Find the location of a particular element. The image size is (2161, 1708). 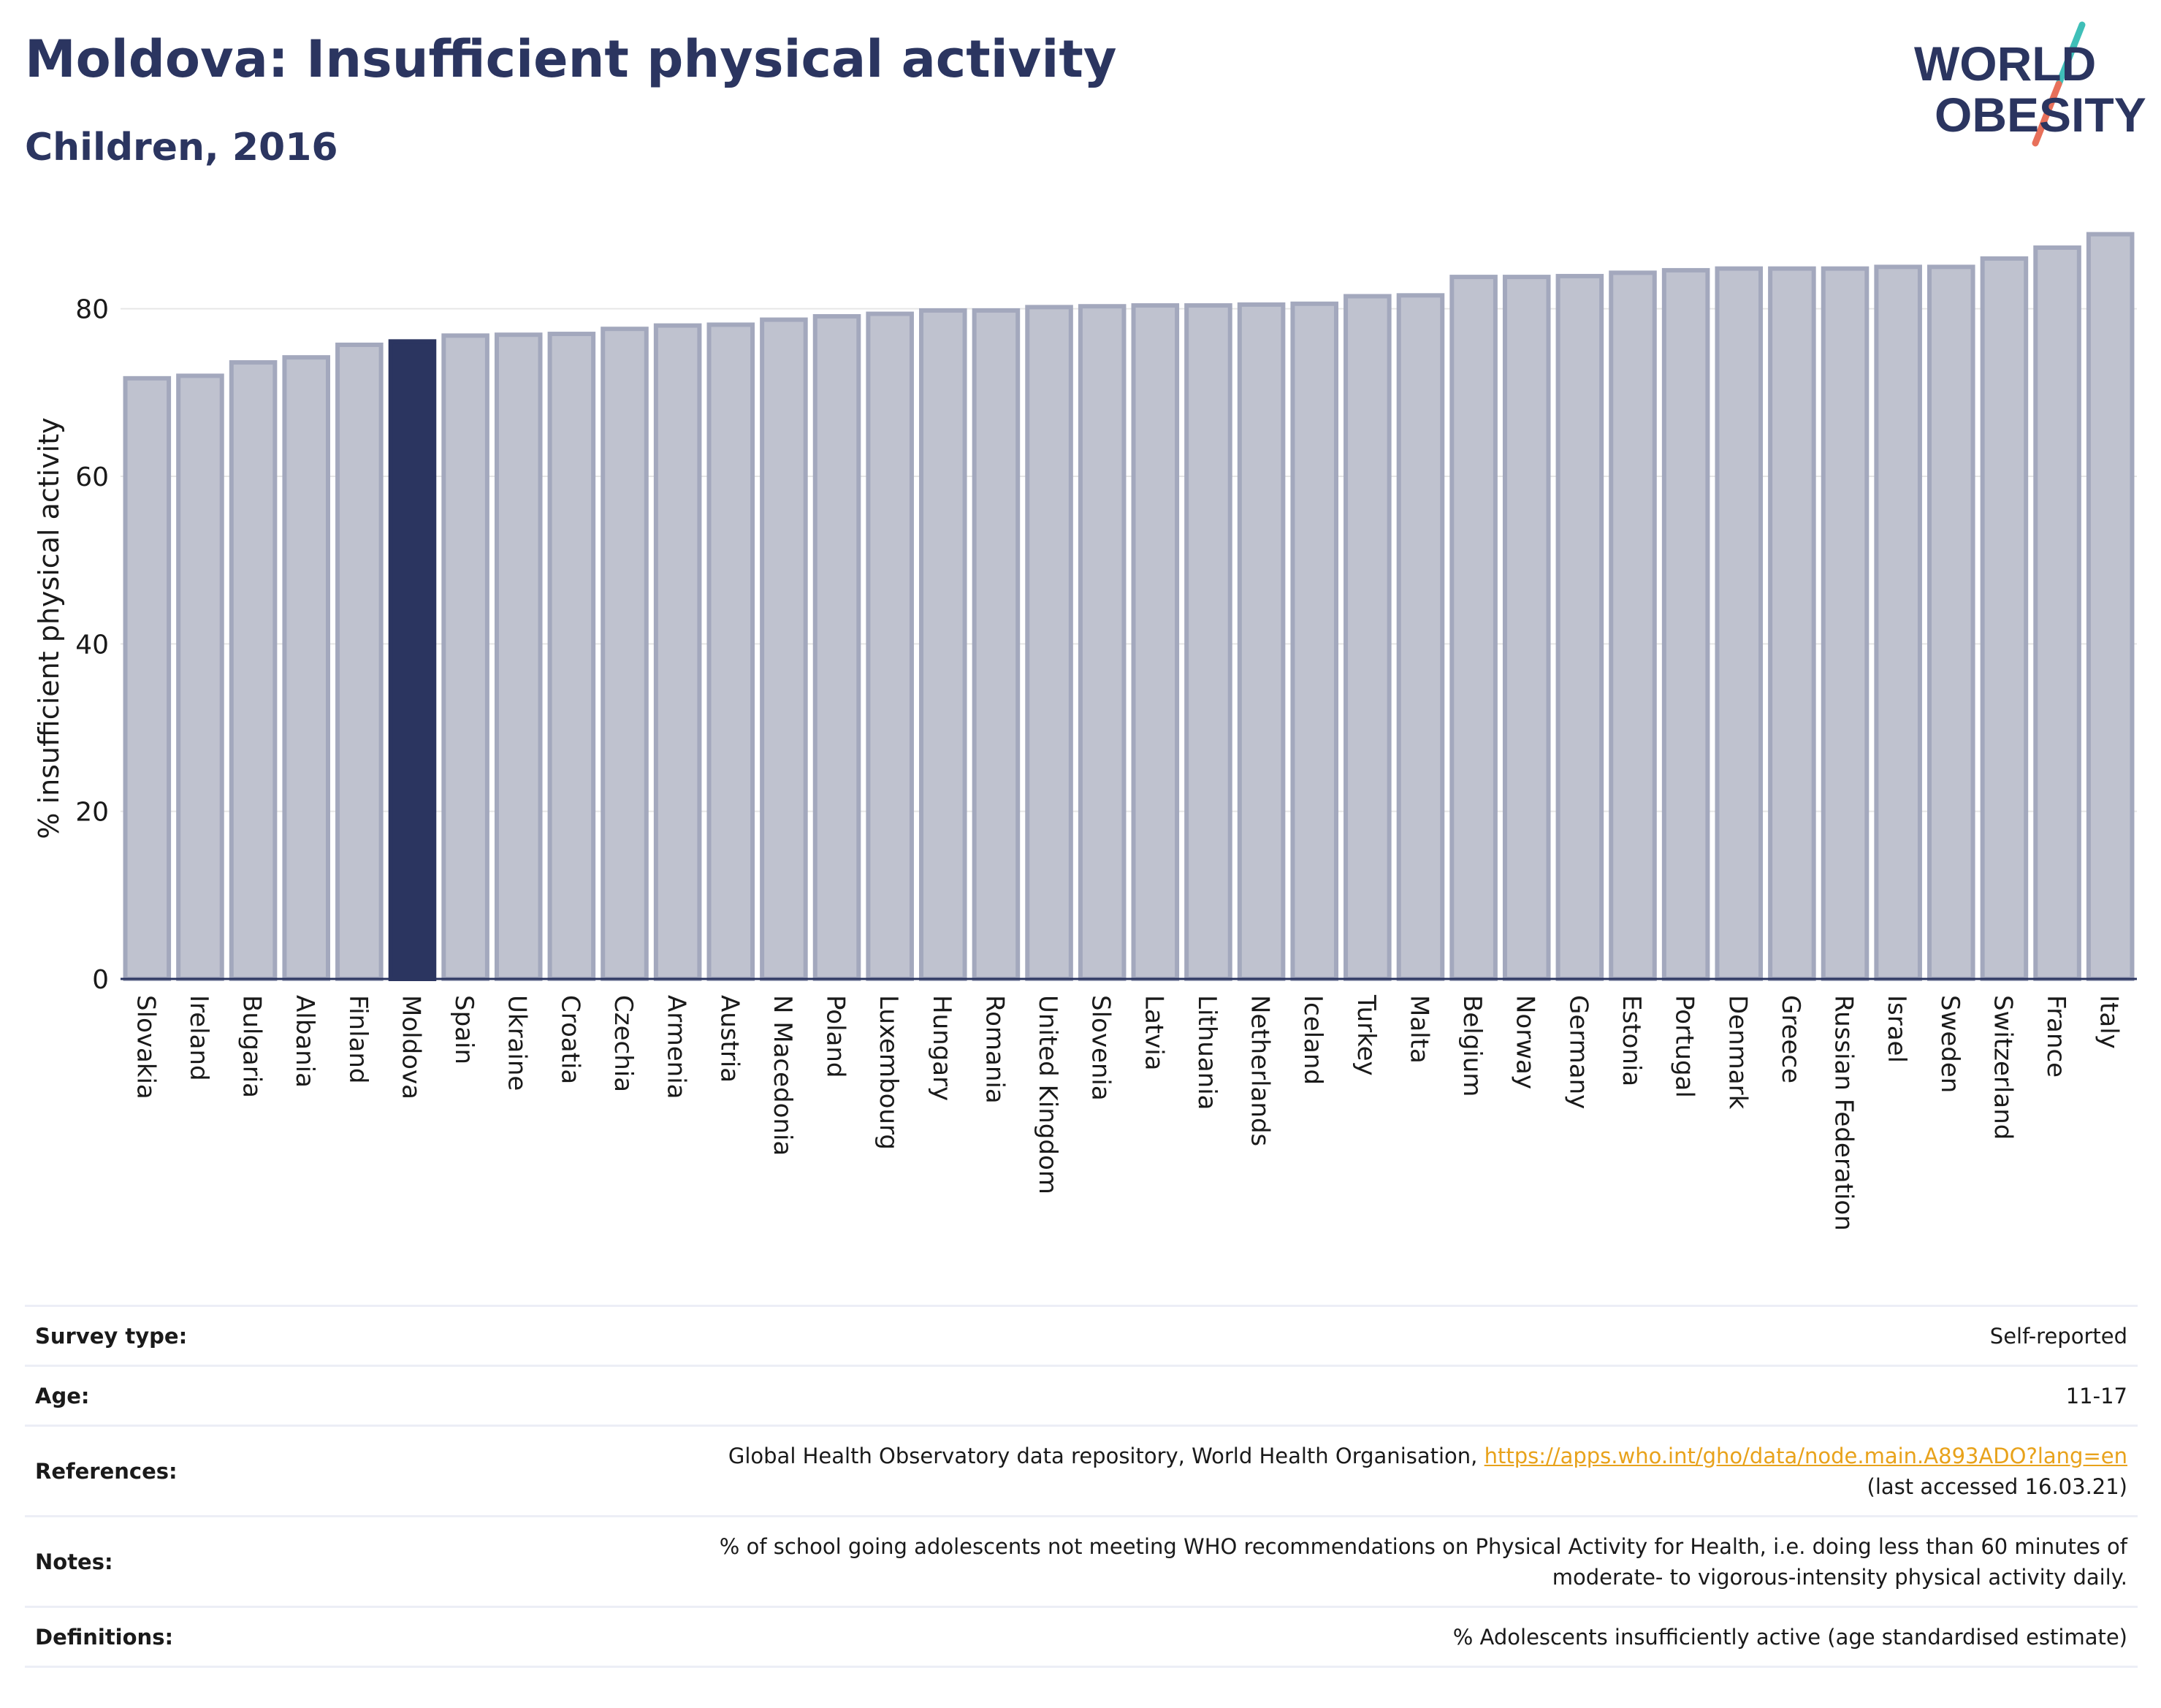

x-tick-label: Lithuania is located at coordinates (1207, 1052).